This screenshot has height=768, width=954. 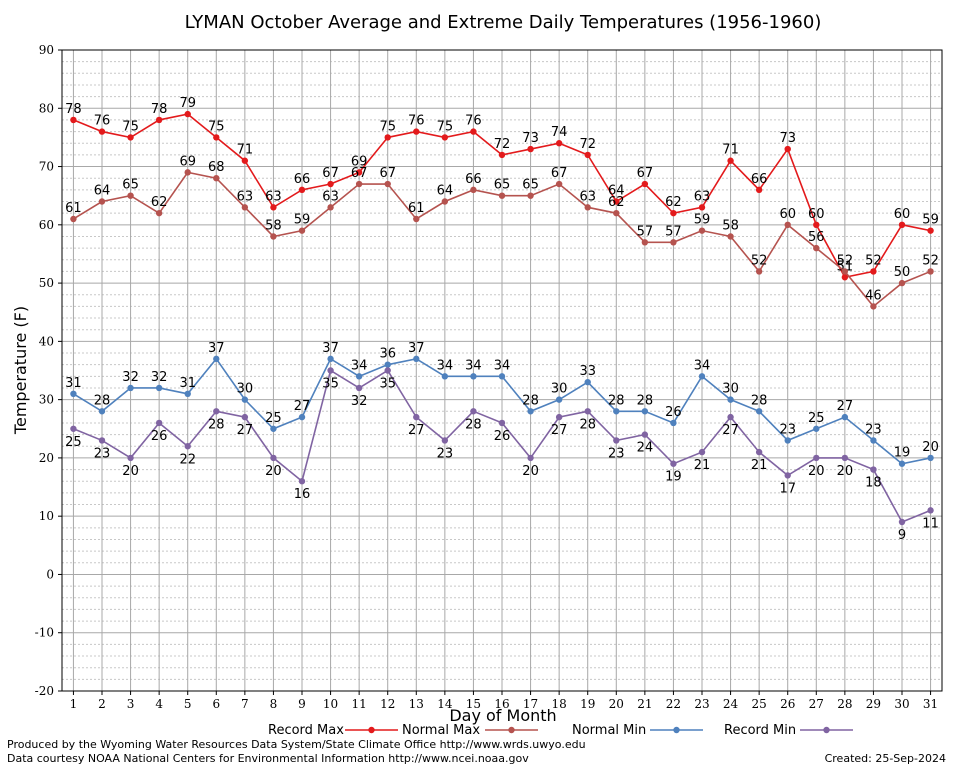 What do you see at coordinates (702, 220) in the screenshot?
I see `normal-max-data-label: 59` at bounding box center [702, 220].